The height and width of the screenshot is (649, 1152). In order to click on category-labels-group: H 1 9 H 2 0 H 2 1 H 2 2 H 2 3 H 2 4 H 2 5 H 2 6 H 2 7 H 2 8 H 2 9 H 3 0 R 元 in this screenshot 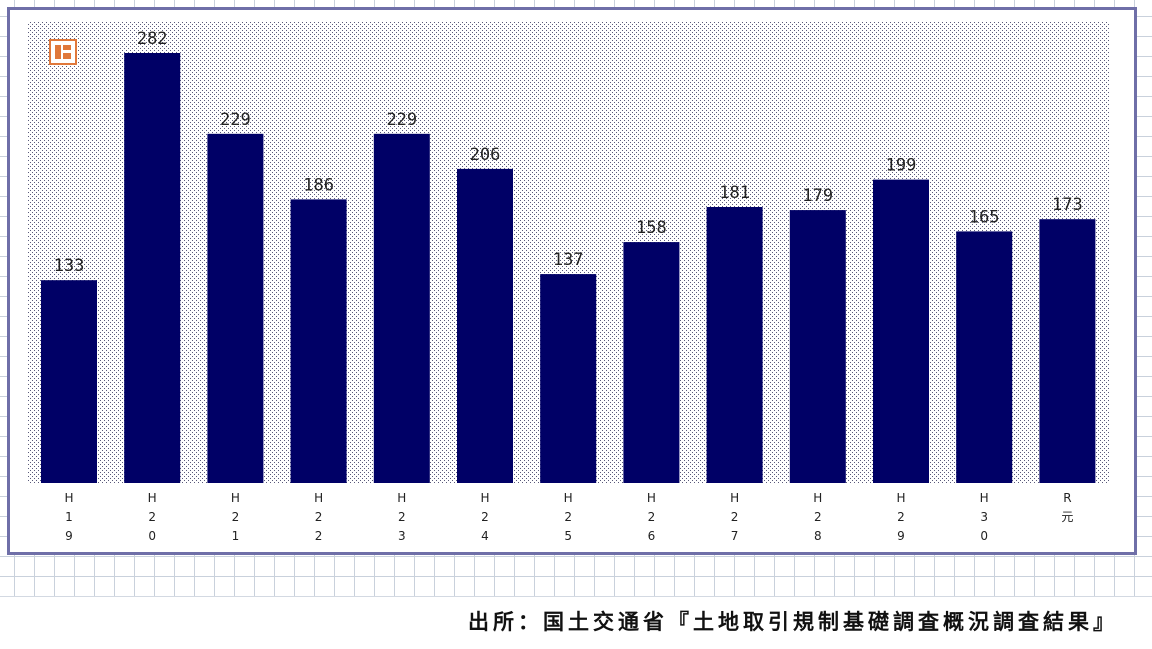, I will do `click(568, 517)`.